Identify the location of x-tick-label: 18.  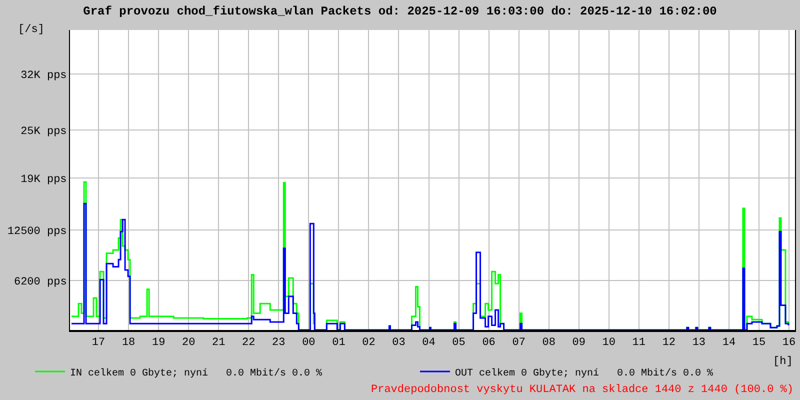
(129, 343).